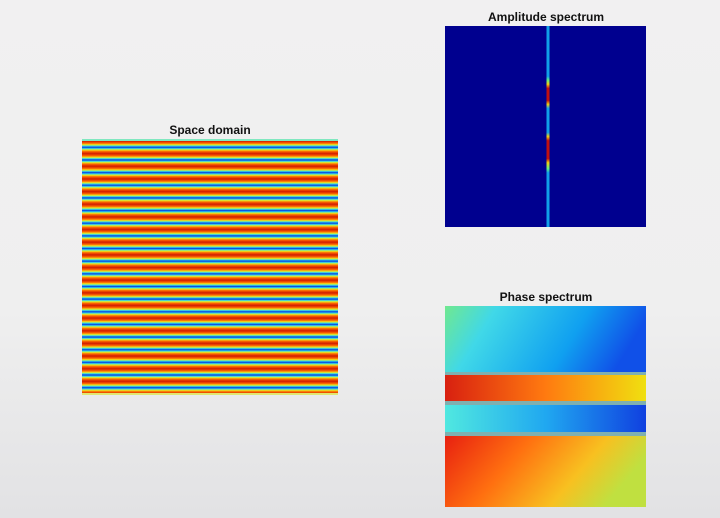 The height and width of the screenshot is (518, 720). I want to click on panel-title: Phase spectrum, so click(546, 297).